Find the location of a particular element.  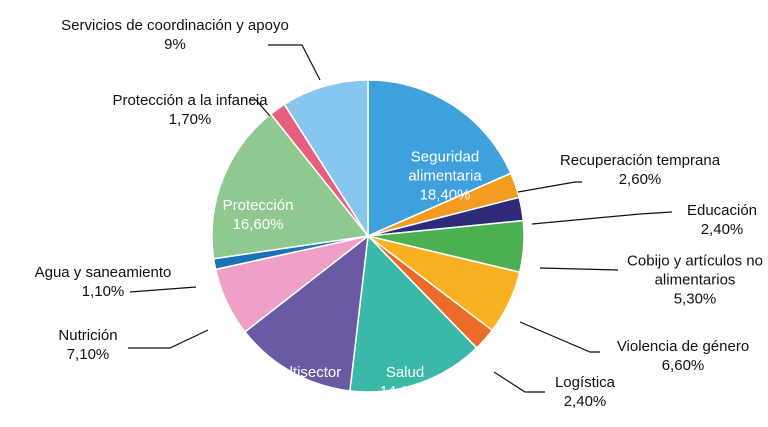

slice-label: Educación 2,40% is located at coordinates (722, 220).